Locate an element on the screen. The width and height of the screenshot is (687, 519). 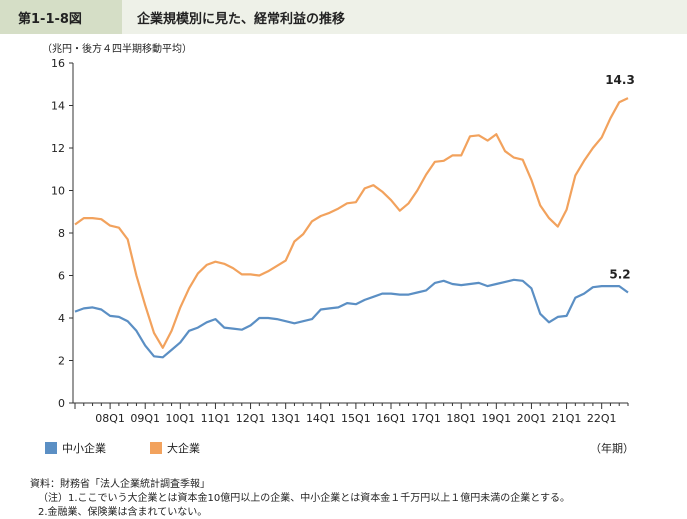
y-tick-label-8: 8 is located at coordinates (61, 233).